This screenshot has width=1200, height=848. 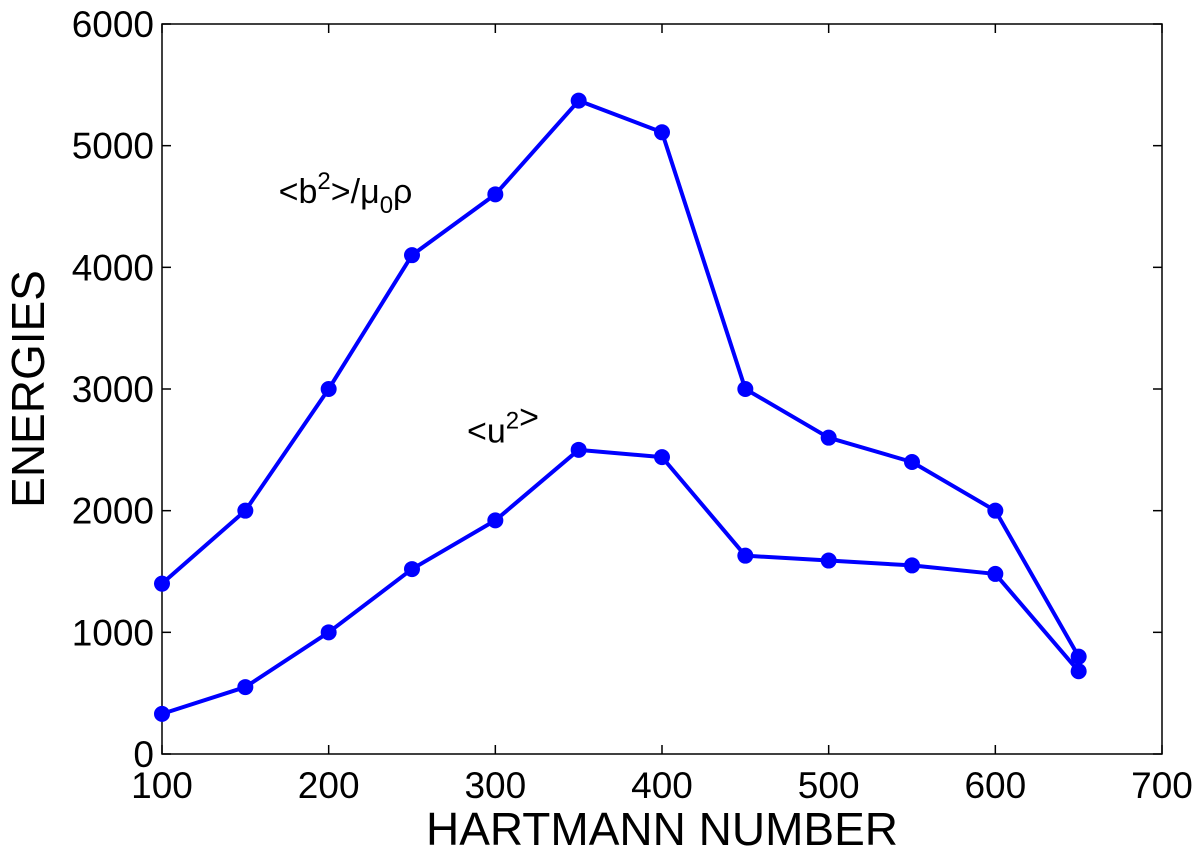 What do you see at coordinates (409, 309) in the screenshot?
I see `series-labels: <b2>/μ0ρ <u2>` at bounding box center [409, 309].